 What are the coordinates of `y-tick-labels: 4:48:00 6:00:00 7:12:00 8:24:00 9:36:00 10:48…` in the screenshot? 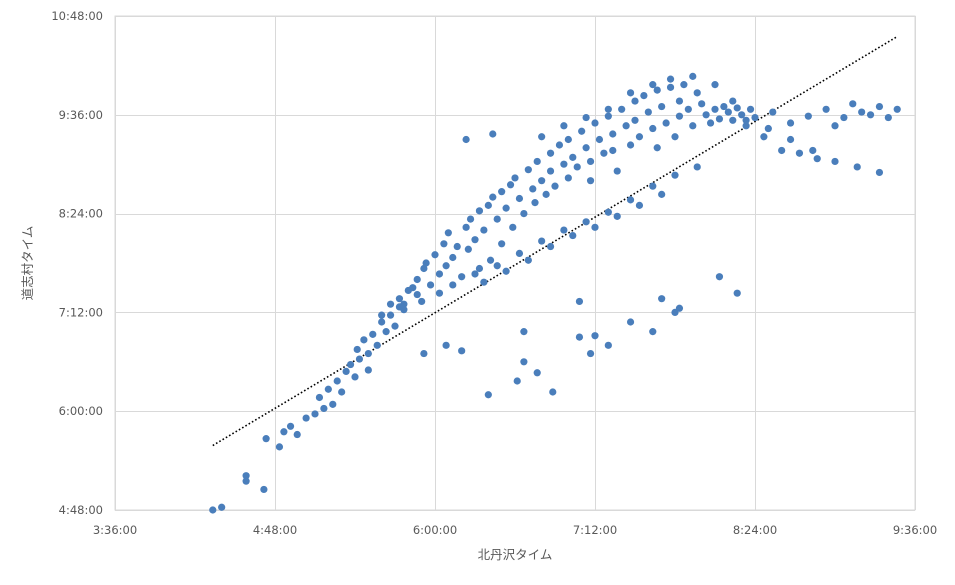 It's located at (77, 263).